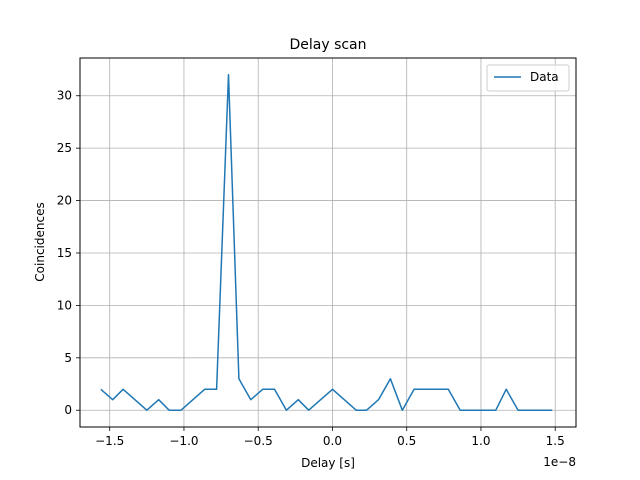 This screenshot has width=640, height=480. I want to click on x-tick-label: −0.5, so click(258, 441).